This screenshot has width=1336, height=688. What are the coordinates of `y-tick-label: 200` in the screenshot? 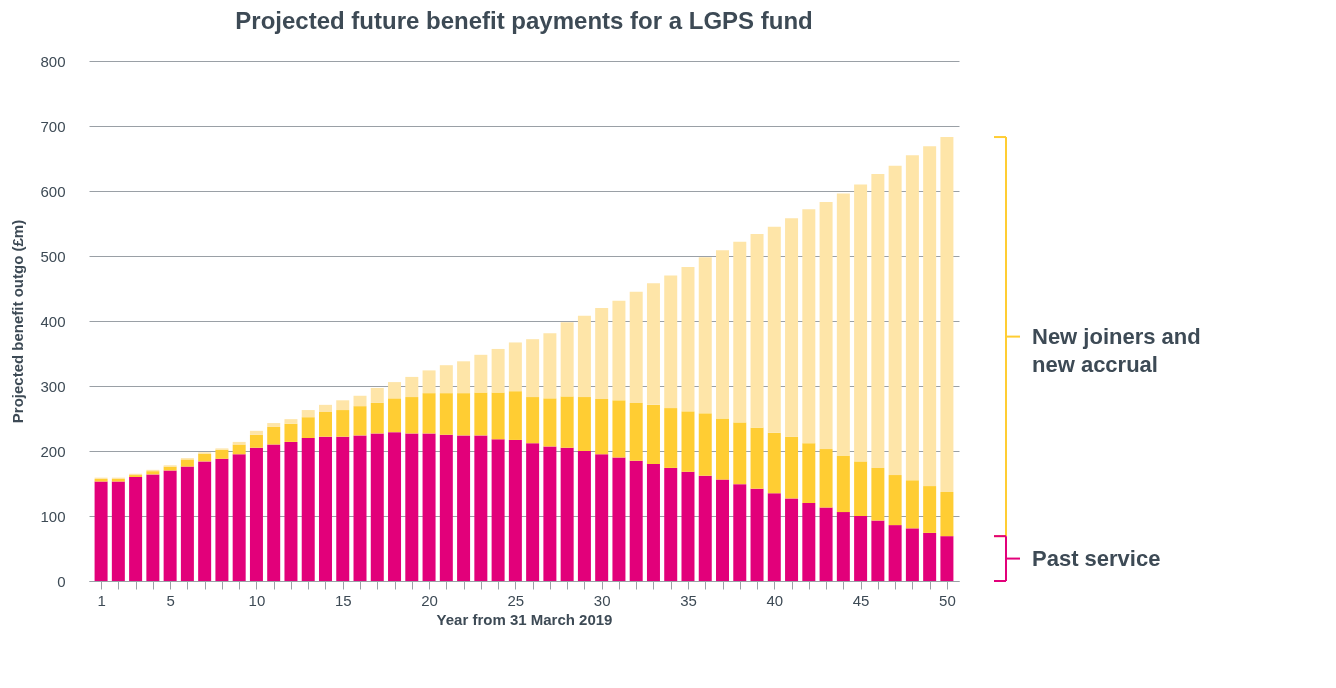 It's located at (53, 451).